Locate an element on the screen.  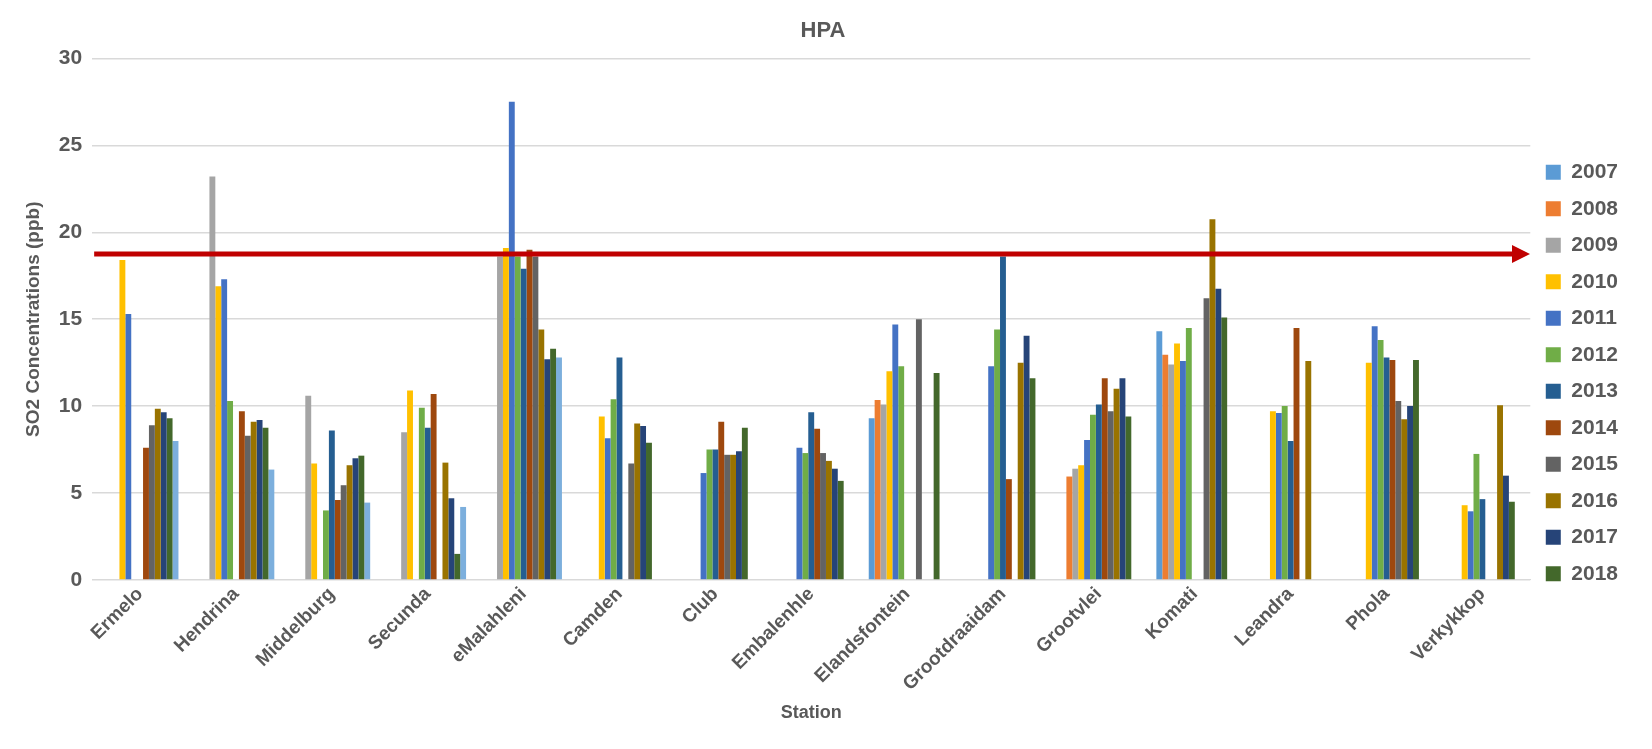
legend-label: 2012 is located at coordinates (1594, 353).